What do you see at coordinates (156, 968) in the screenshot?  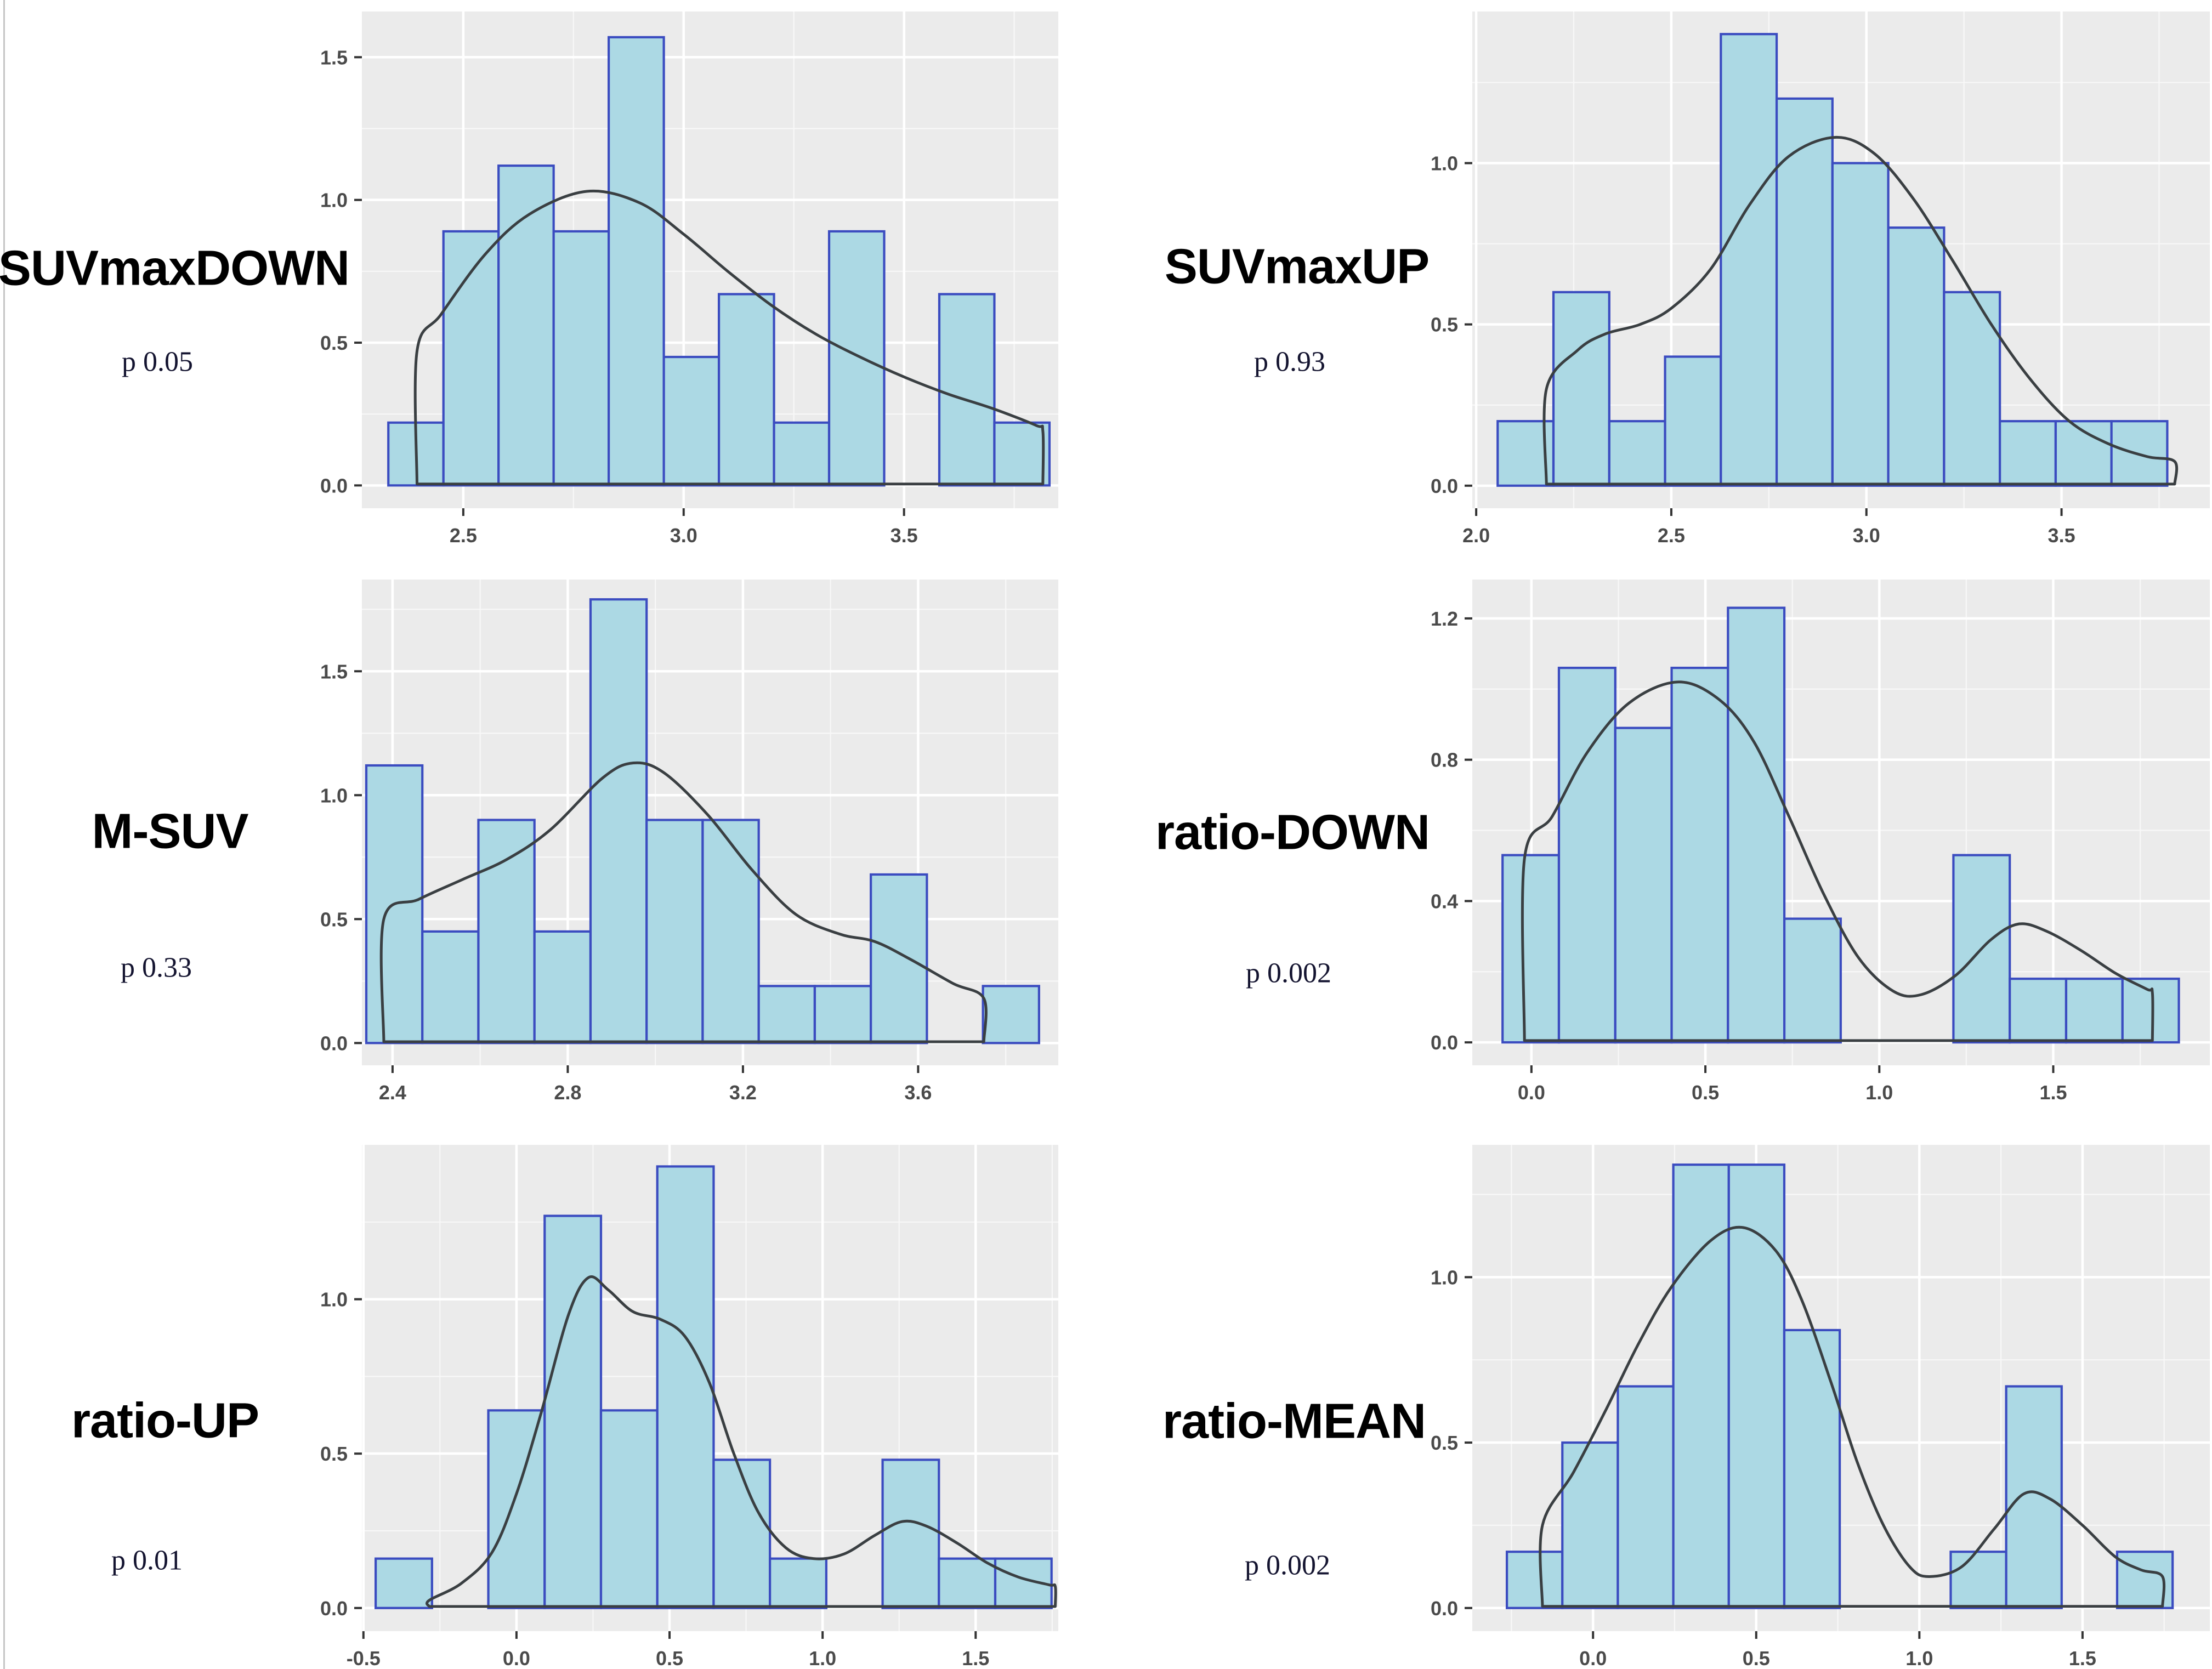 I see `p-value-msuv: p 0.33` at bounding box center [156, 968].